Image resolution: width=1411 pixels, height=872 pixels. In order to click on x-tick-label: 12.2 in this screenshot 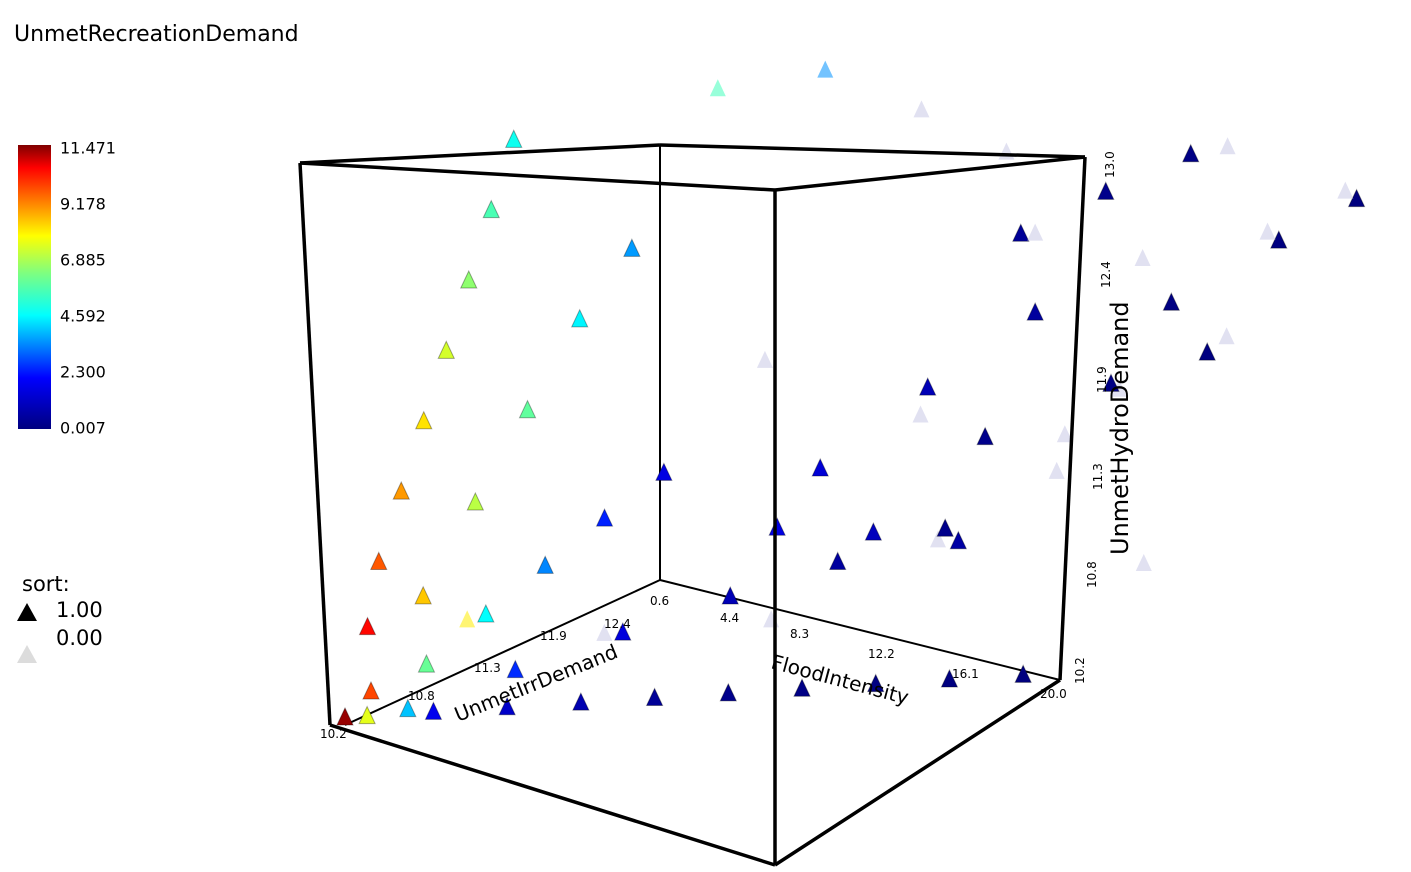, I will do `click(881, 654)`.